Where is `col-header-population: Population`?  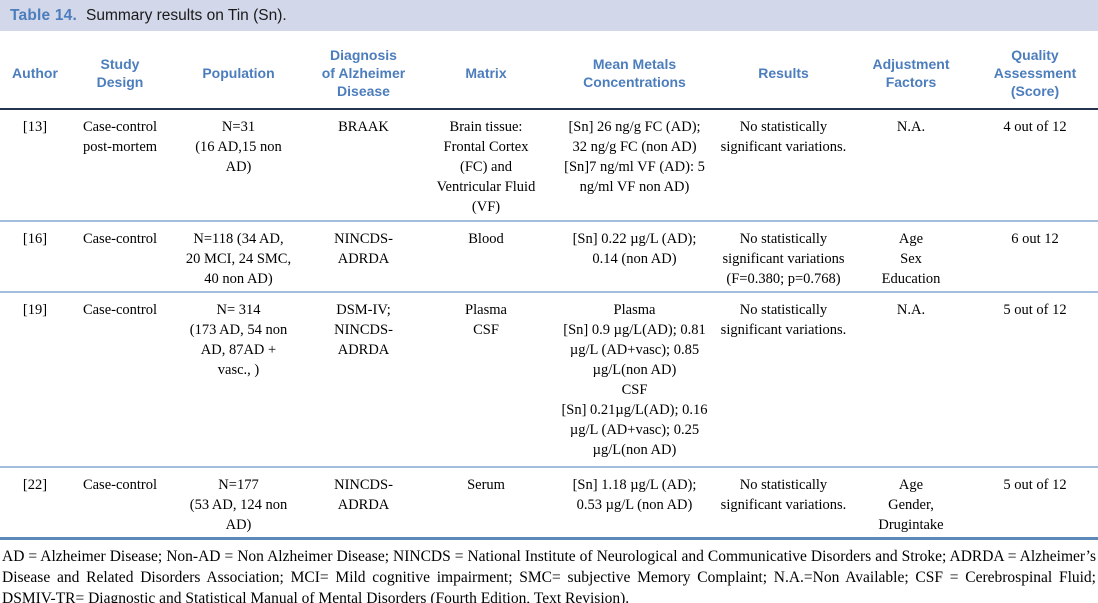 col-header-population: Population is located at coordinates (238, 74).